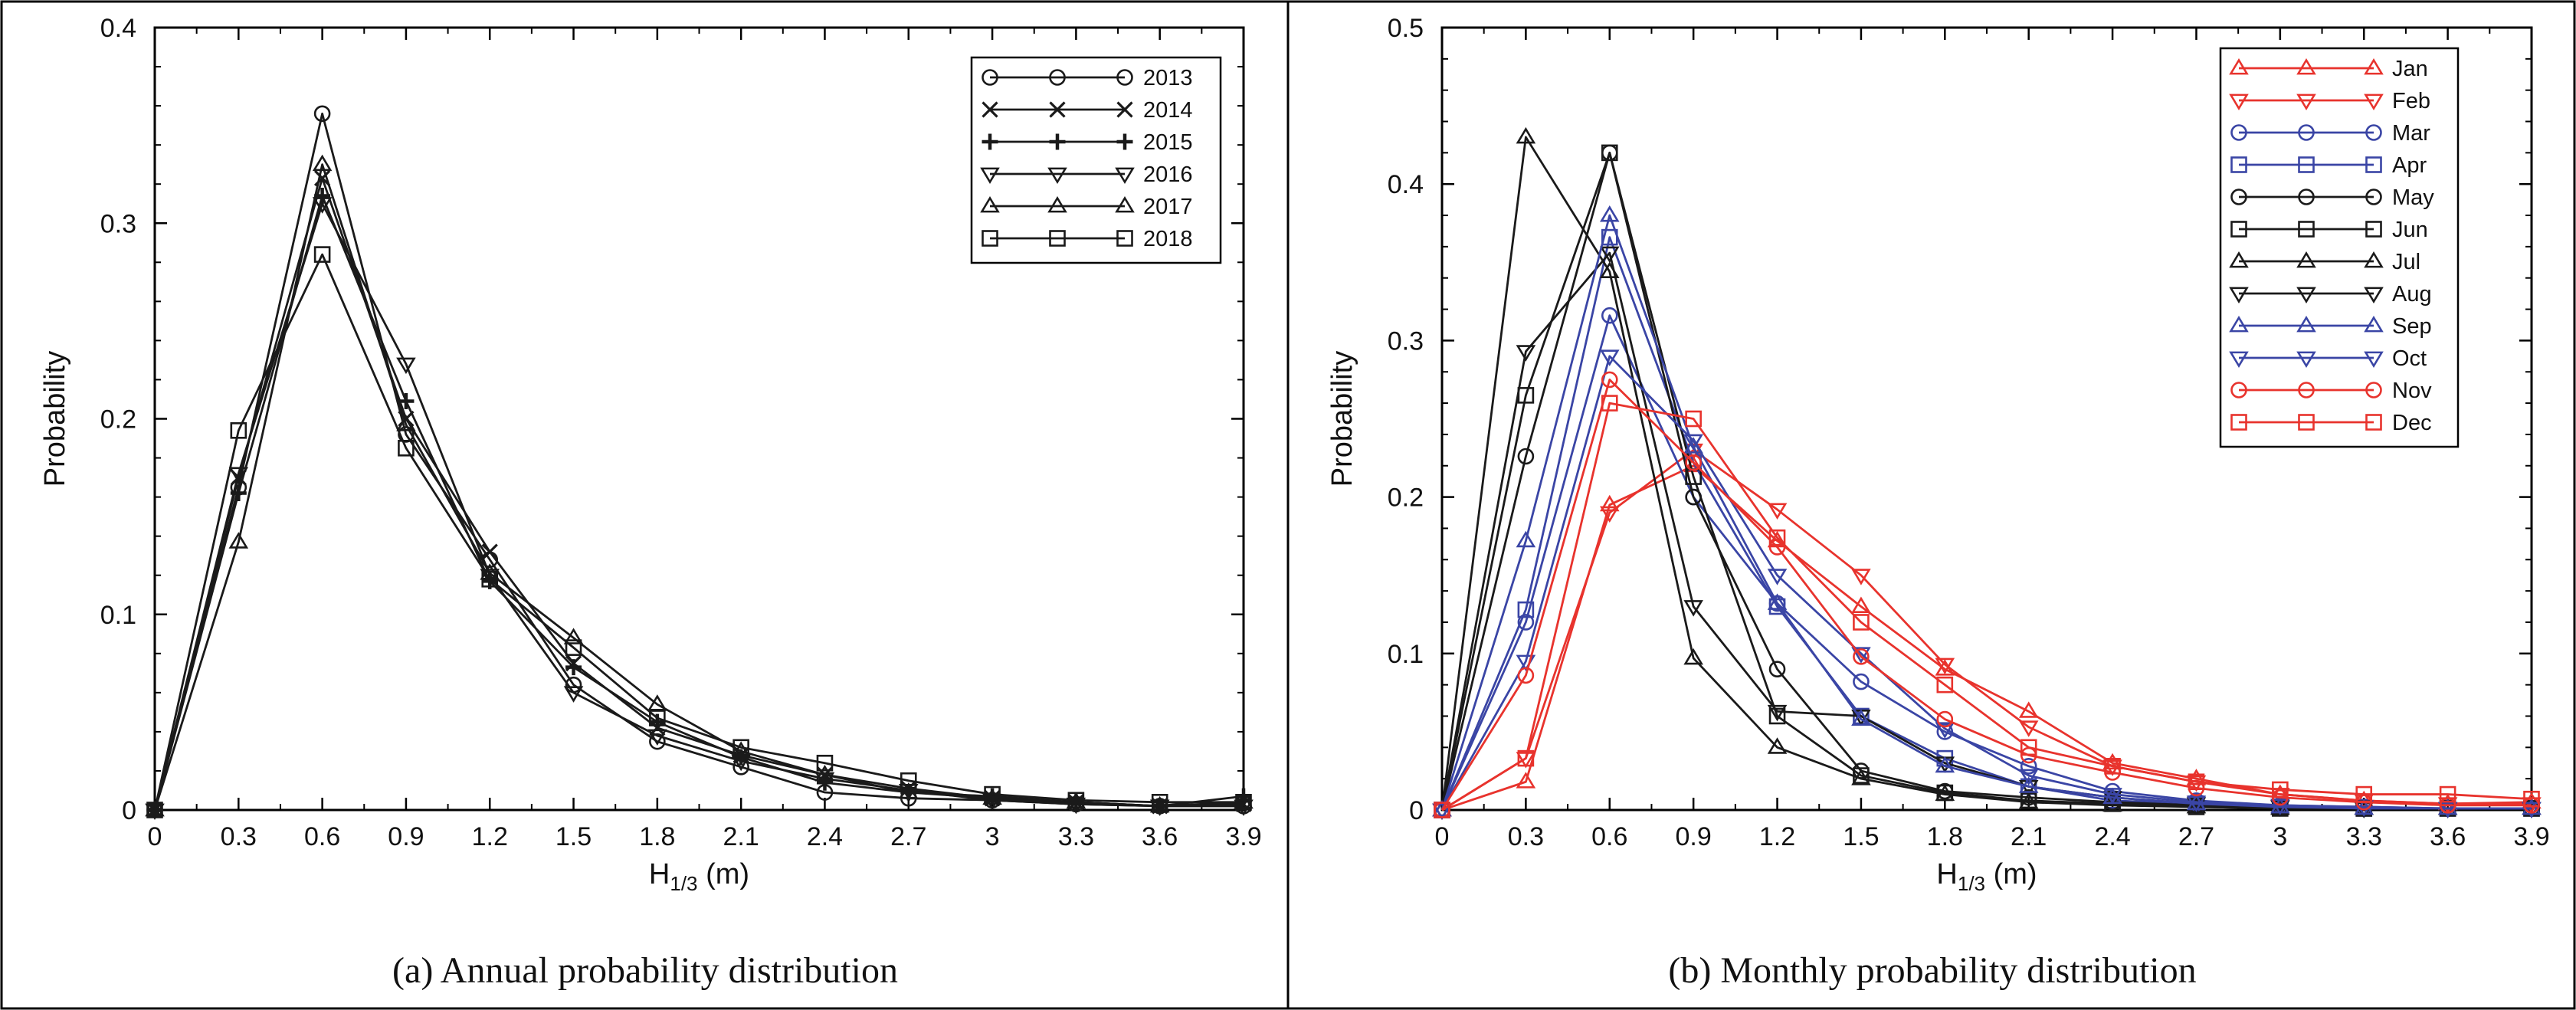 Image resolution: width=2576 pixels, height=1010 pixels. I want to click on x-axis-label-main: H, so click(1947, 874).